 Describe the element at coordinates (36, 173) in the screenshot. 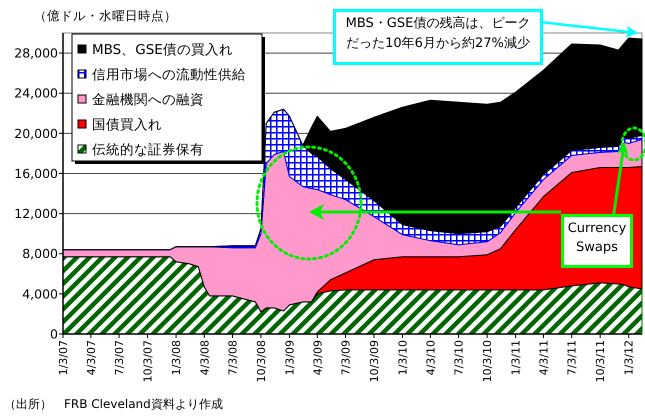

I see `y-tick-label: 16,000` at that location.